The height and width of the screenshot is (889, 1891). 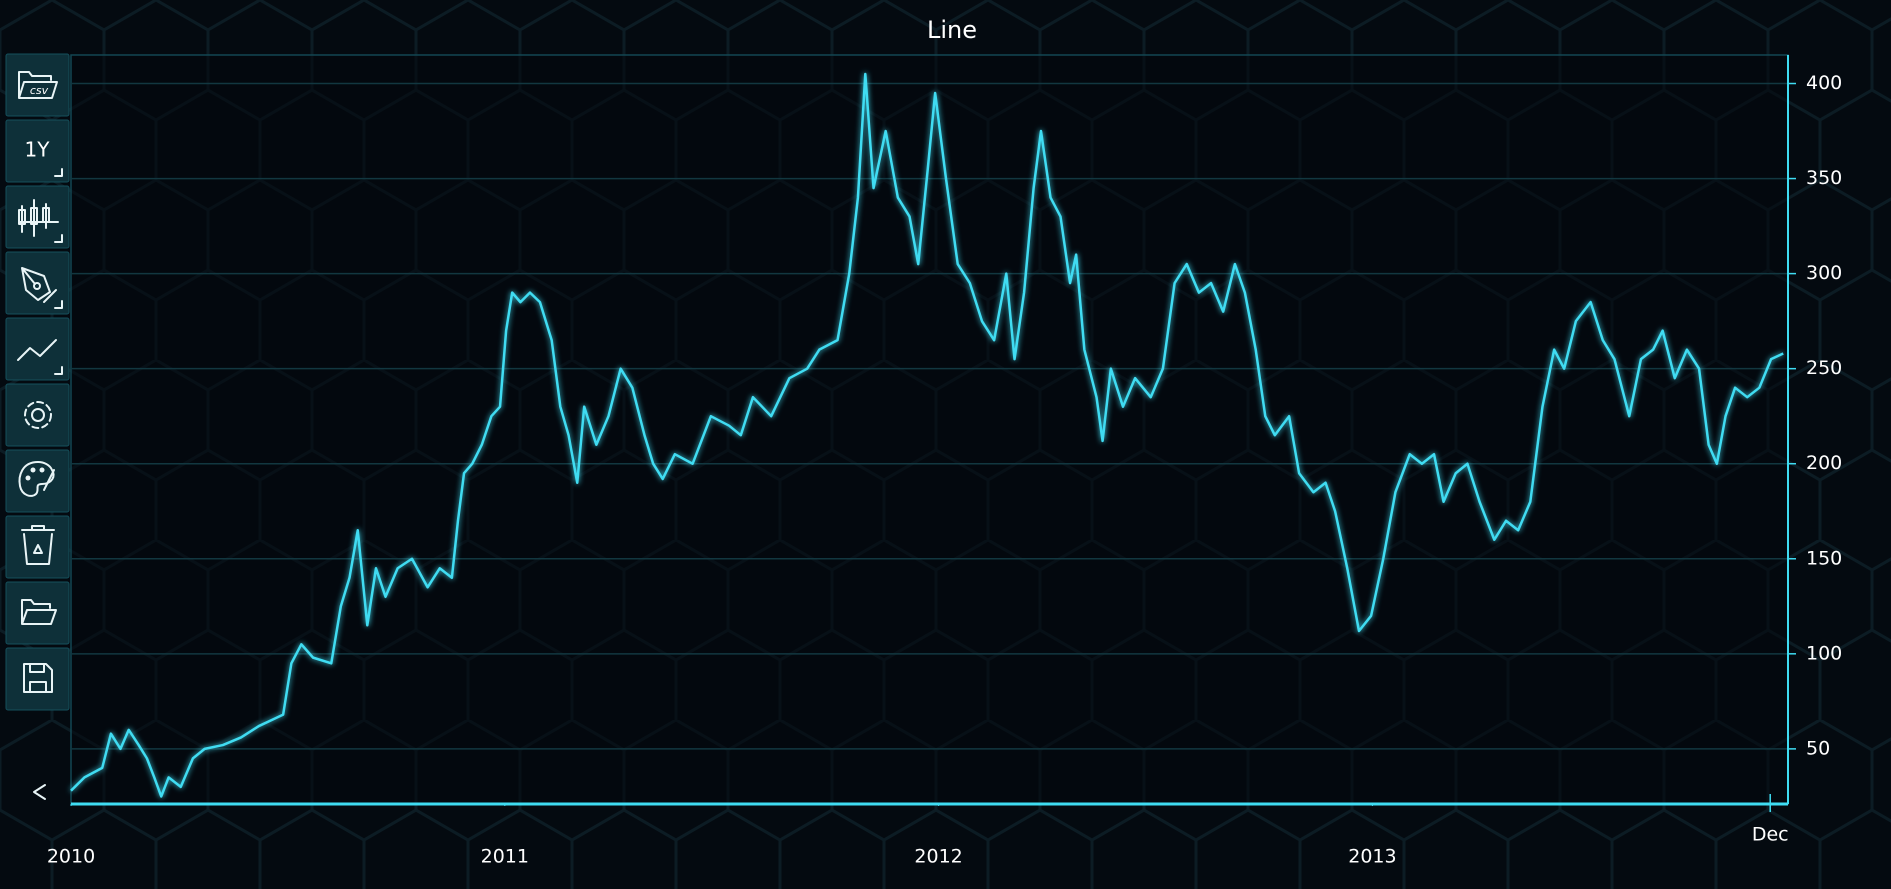 What do you see at coordinates (1372, 857) in the screenshot?
I see `x-tick-label: 2013` at bounding box center [1372, 857].